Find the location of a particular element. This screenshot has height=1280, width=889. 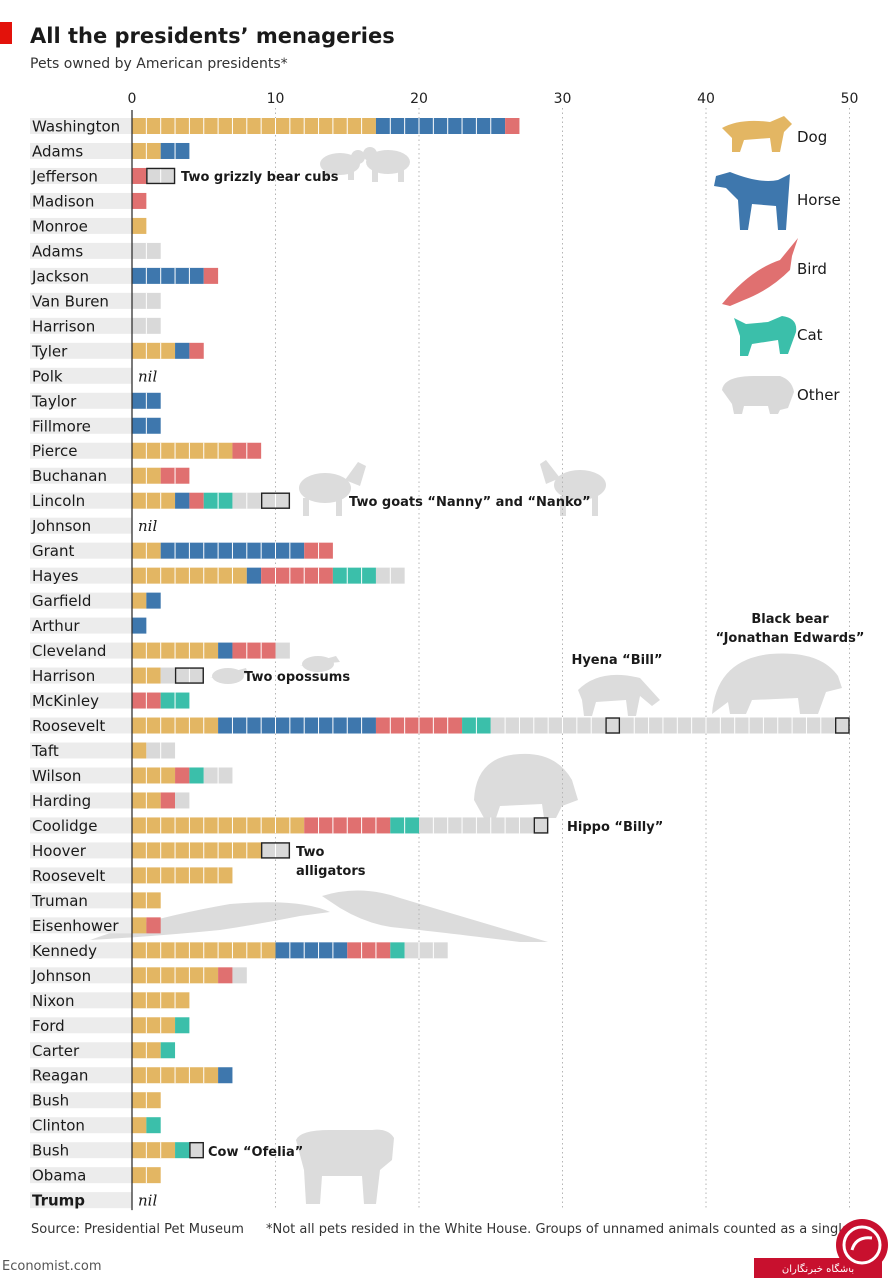

president-row: Madison is located at coordinates (88, 201).